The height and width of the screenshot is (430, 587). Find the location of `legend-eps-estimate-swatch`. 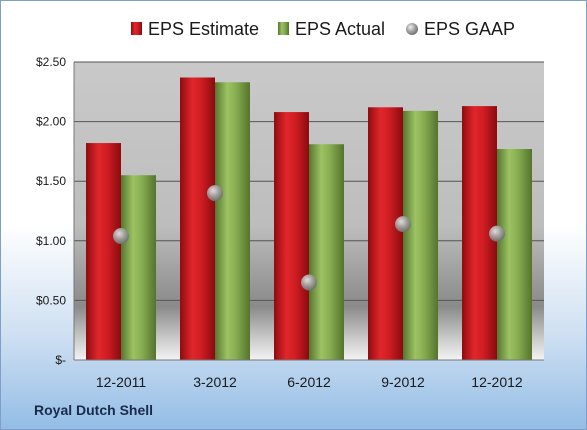

legend-eps-estimate-swatch is located at coordinates (136, 28).